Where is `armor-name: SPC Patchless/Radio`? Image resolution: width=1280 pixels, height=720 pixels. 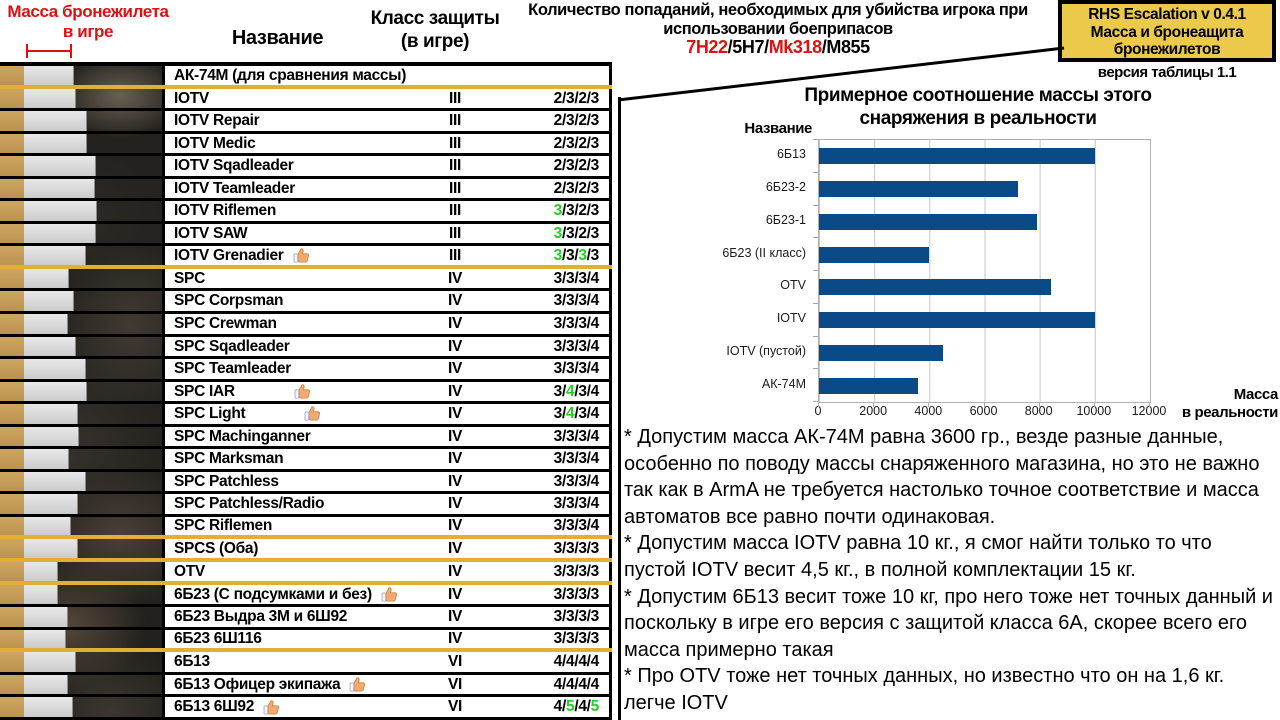
armor-name: SPC Patchless/Radio is located at coordinates (249, 504).